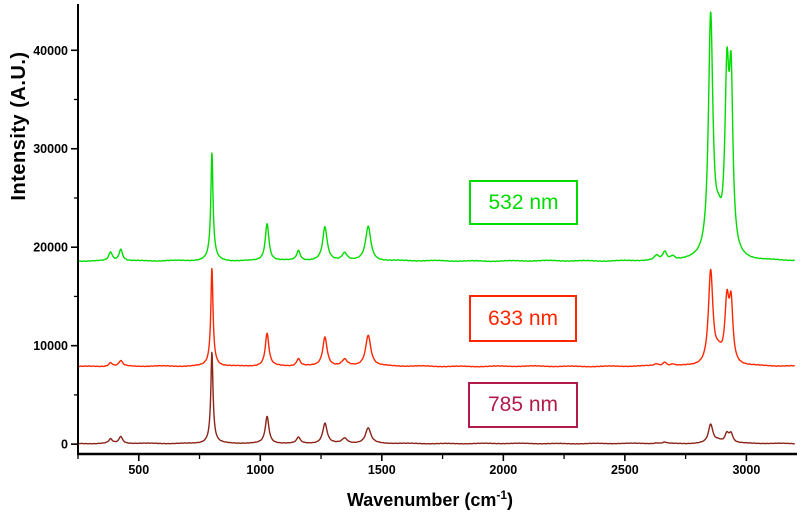  I want to click on y-axis-title: Intensity (A.U.), so click(19, 126).